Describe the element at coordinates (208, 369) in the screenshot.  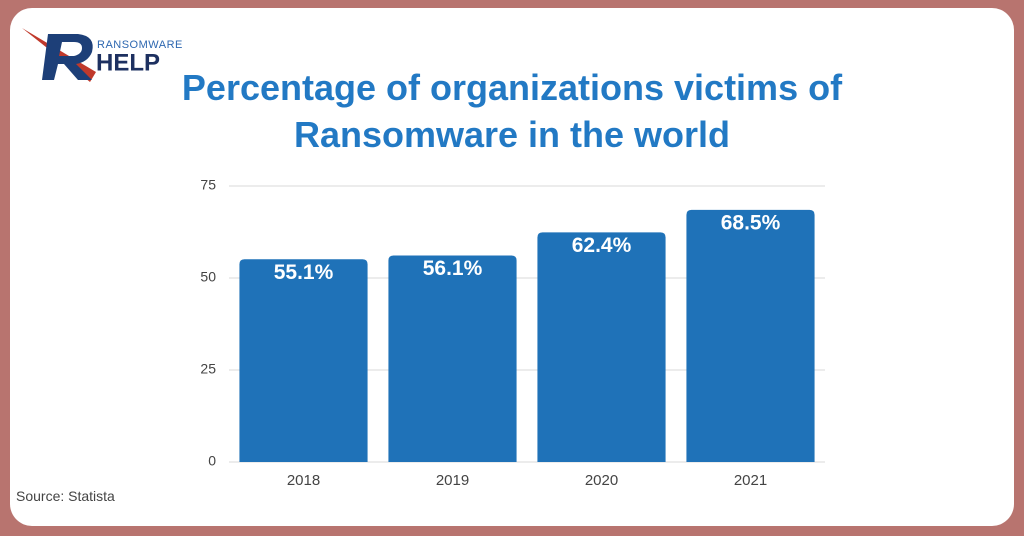
I see `y-tick-label: 25` at that location.